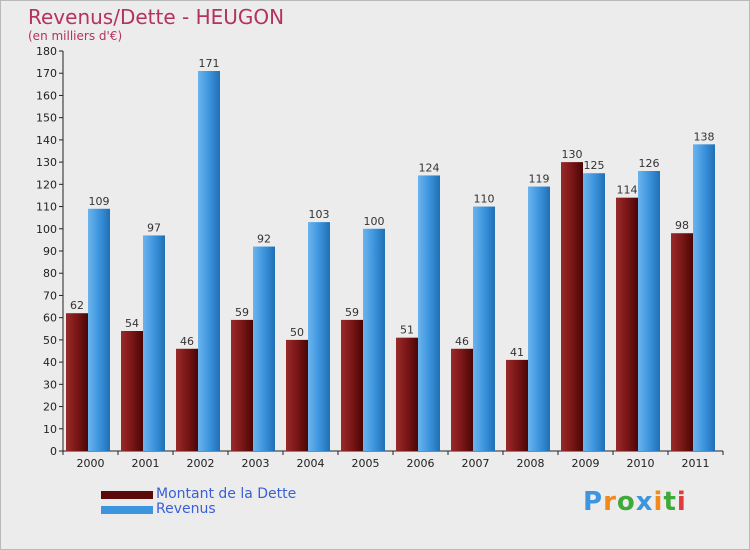 This screenshot has width=750, height=550. I want to click on value-label-revenus: 109, so click(99, 201).